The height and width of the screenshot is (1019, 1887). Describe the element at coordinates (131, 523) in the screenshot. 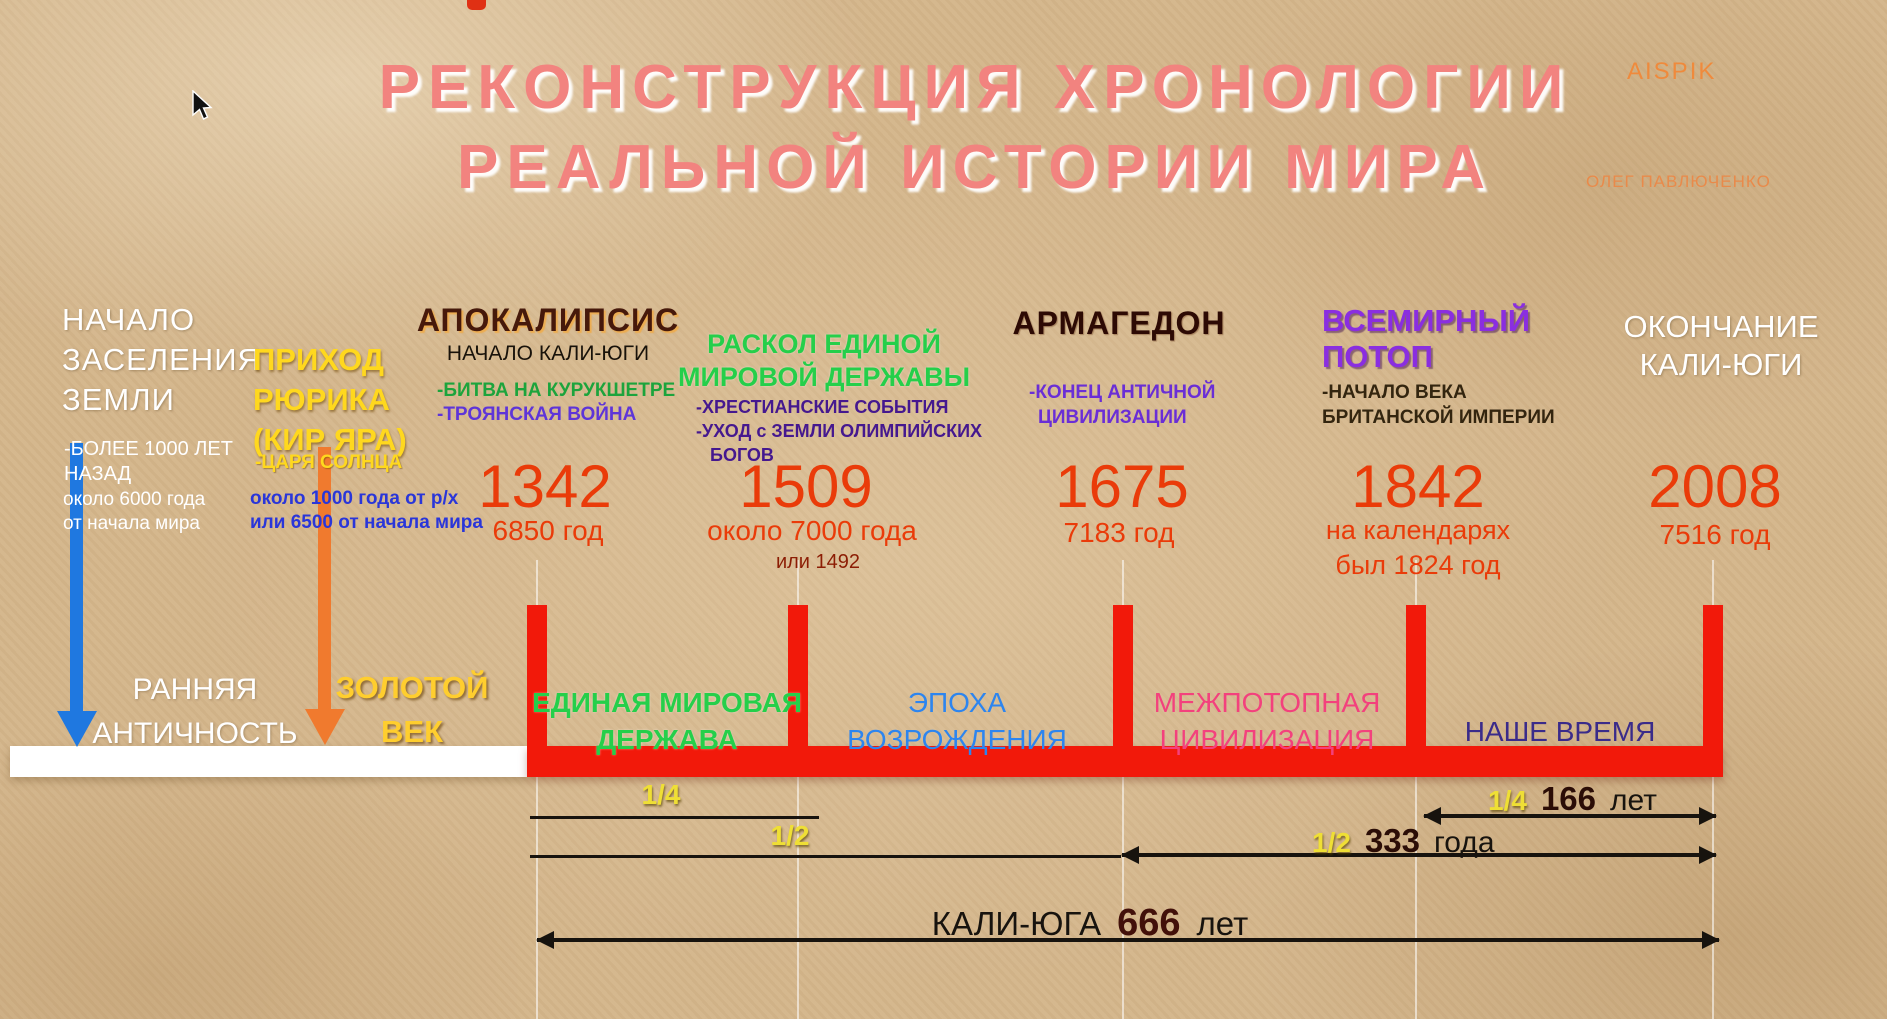

I see `event-settlement-subnote-line2: от начала мира` at that location.